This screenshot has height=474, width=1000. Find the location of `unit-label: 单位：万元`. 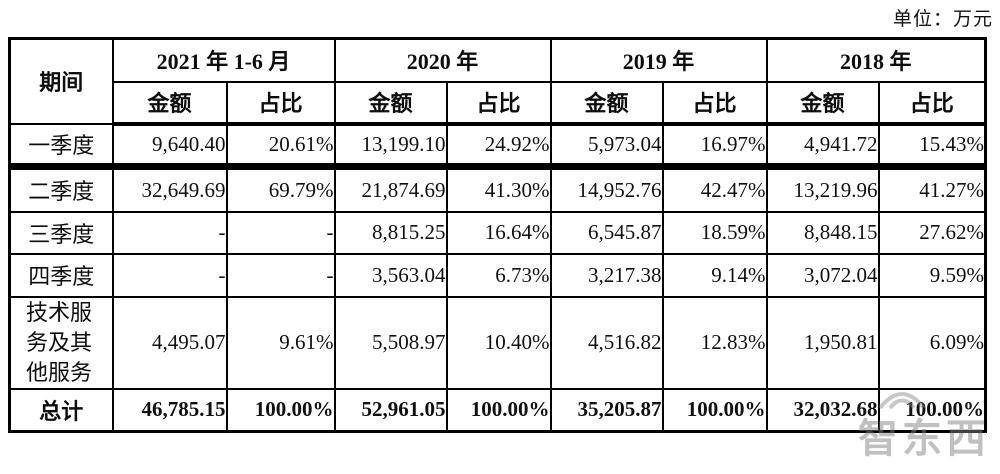

unit-label: 单位：万元 is located at coordinates (942, 19).